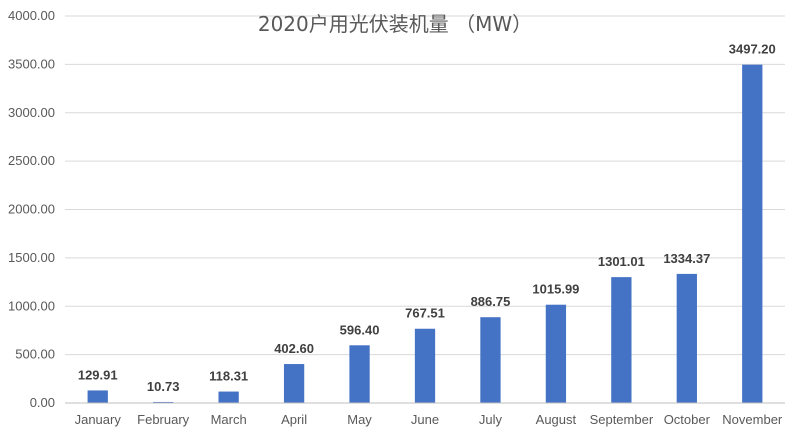 The image size is (800, 435). What do you see at coordinates (163, 402) in the screenshot?
I see `bar-february` at bounding box center [163, 402].